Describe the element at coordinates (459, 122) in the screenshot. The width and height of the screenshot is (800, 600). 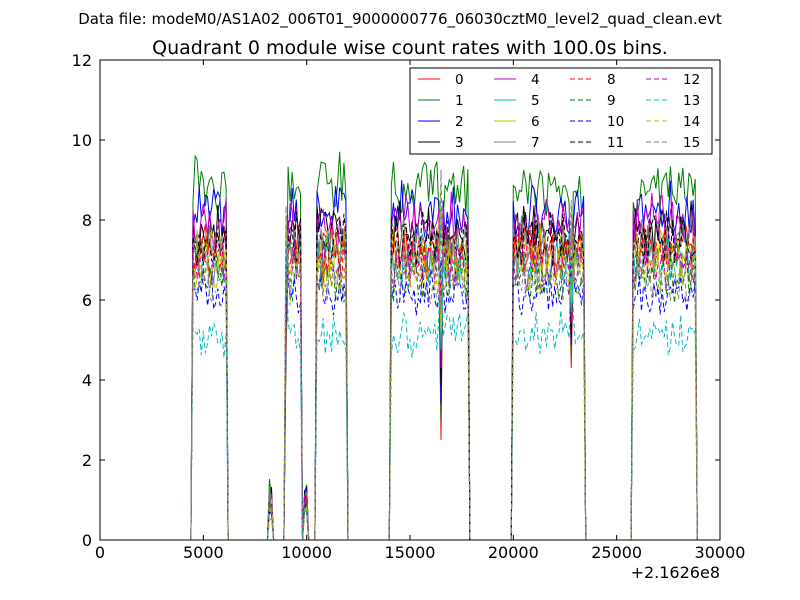
I see `legend-label: 2` at that location.